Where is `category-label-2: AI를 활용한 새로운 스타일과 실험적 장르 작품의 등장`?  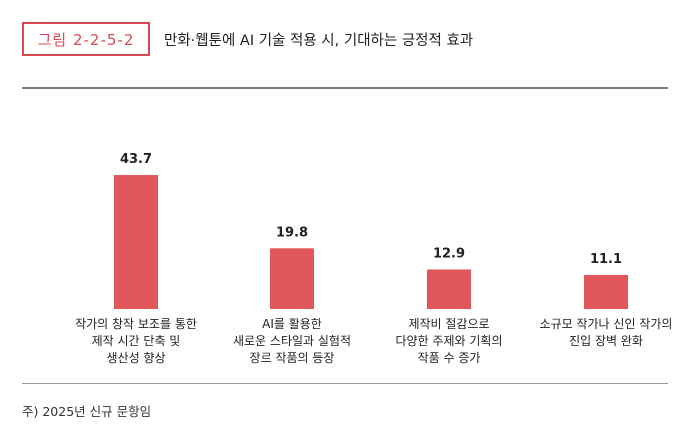
category-label-2: AI를 활용한 새로운 스타일과 실험적 장르 작품의 등장 is located at coordinates (292, 341).